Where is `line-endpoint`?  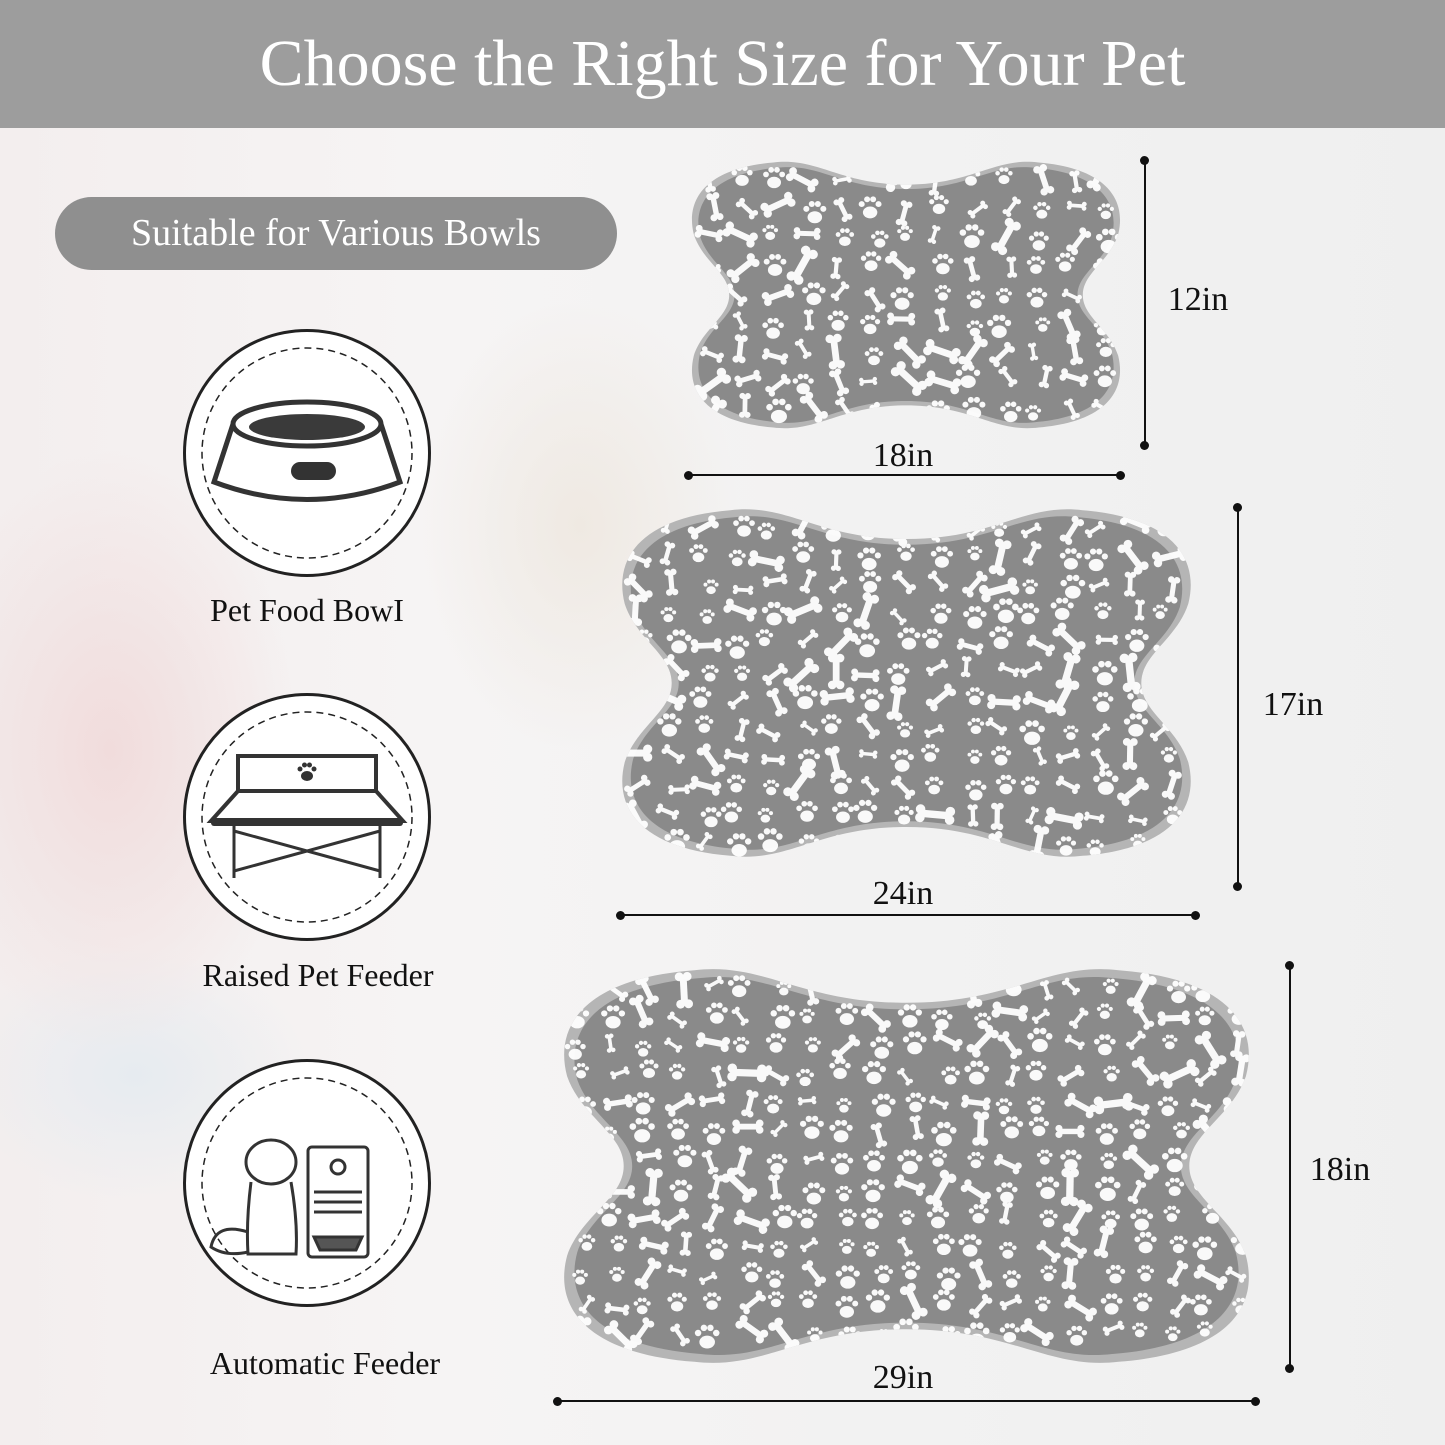
line-endpoint is located at coordinates (1255, 1401).